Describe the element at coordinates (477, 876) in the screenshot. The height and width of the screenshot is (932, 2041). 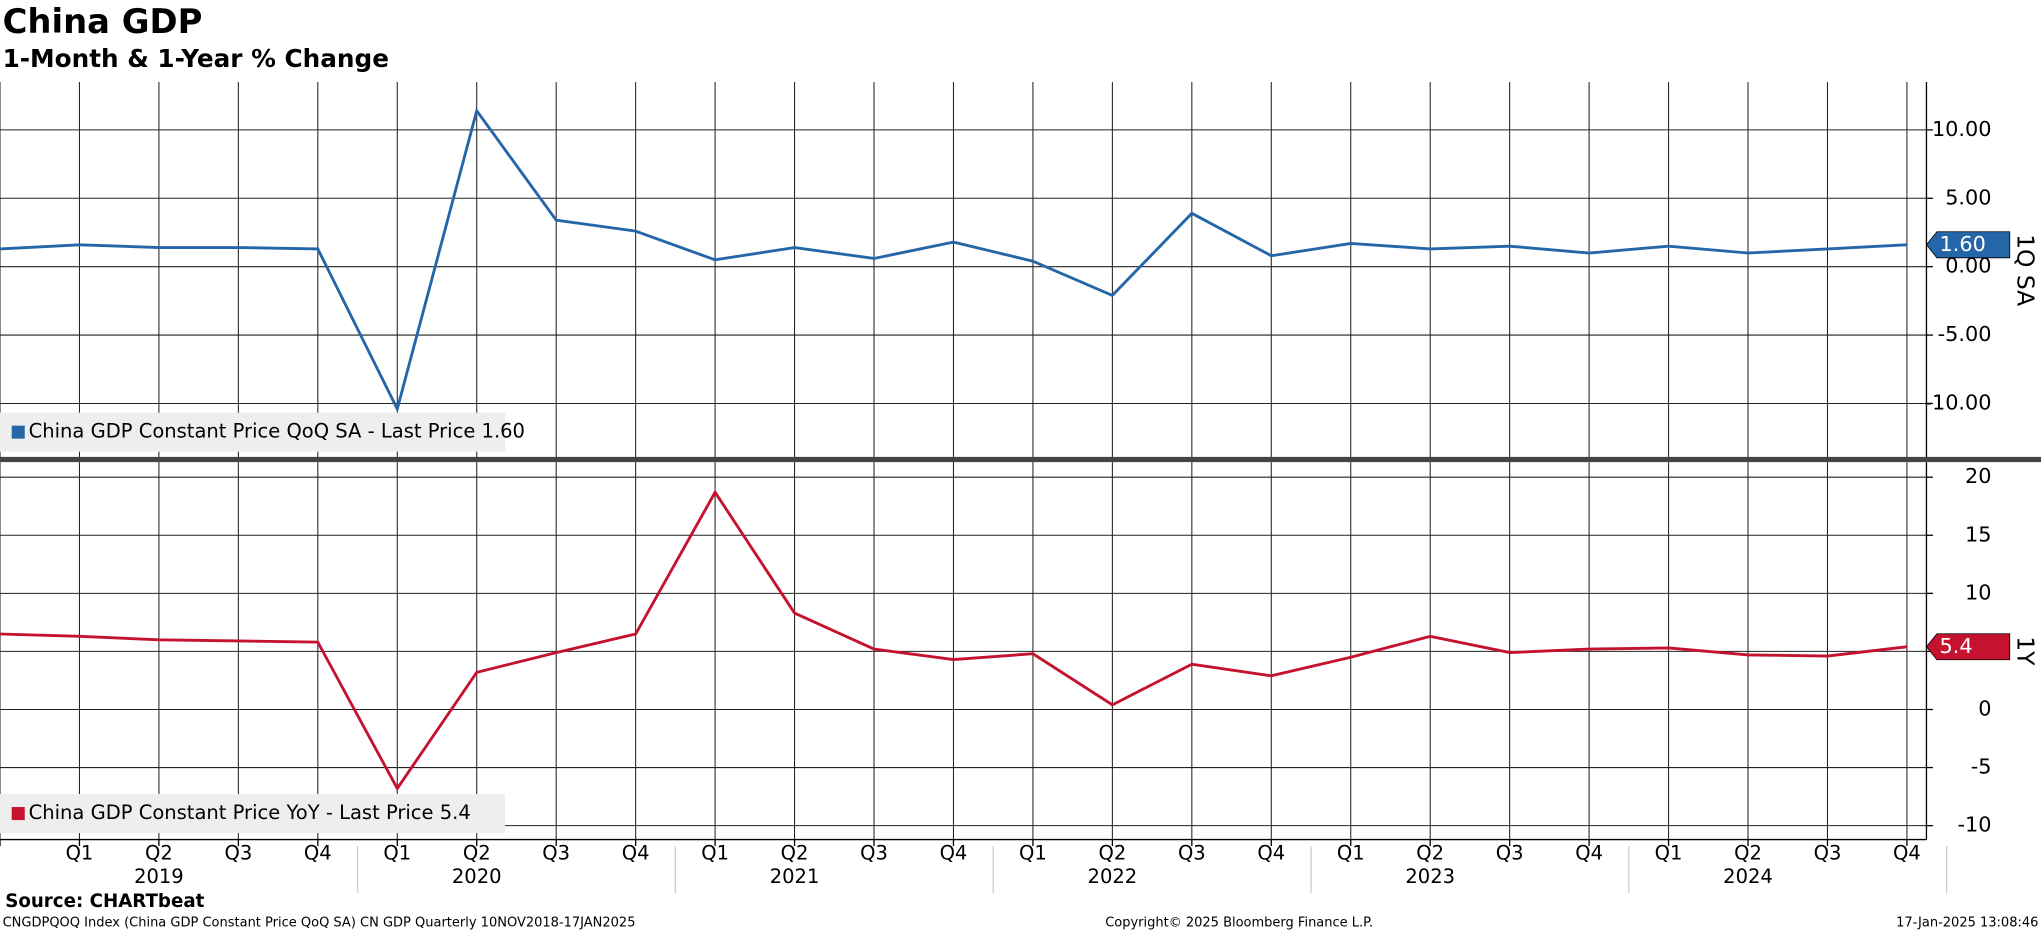
I see `year-label: 2020` at that location.